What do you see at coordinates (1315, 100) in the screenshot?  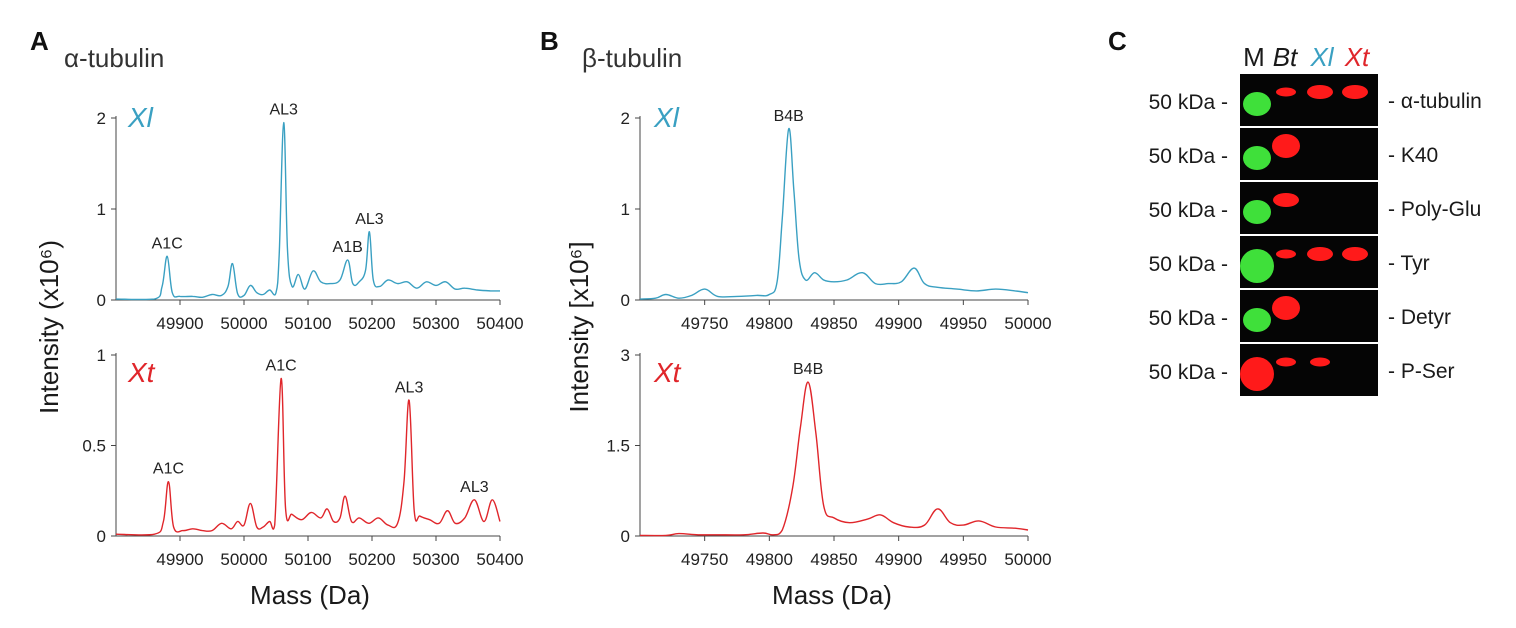 I see `blot-row: 50 kDa - - α-tubulin` at bounding box center [1315, 100].